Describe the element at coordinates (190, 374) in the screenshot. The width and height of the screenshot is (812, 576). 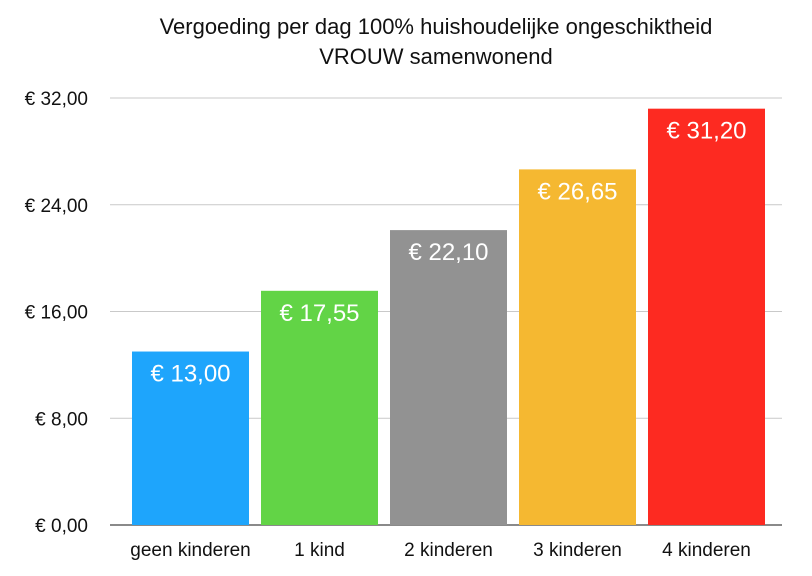
I see `data-label: € 13,00` at that location.